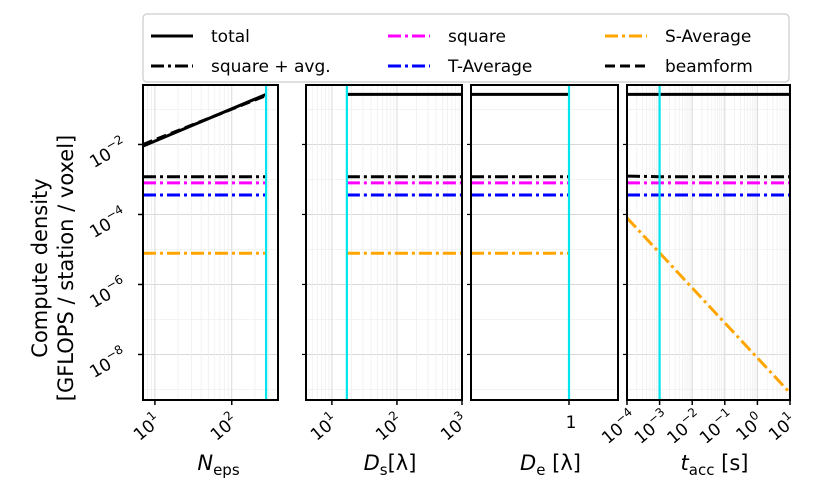 This screenshot has width=830, height=499. I want to click on legend-item-total: total, so click(200, 37).